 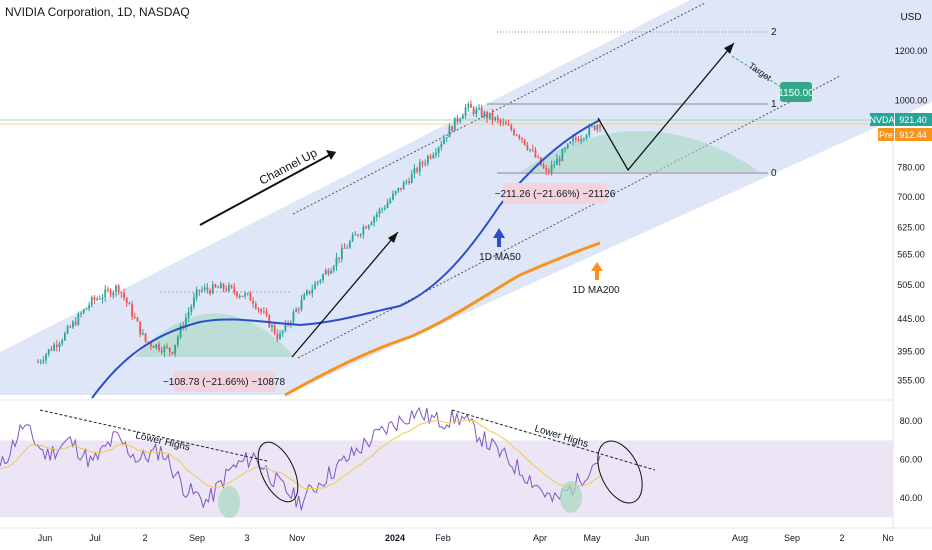 I want to click on ma200-arrow, so click(x=597, y=271).